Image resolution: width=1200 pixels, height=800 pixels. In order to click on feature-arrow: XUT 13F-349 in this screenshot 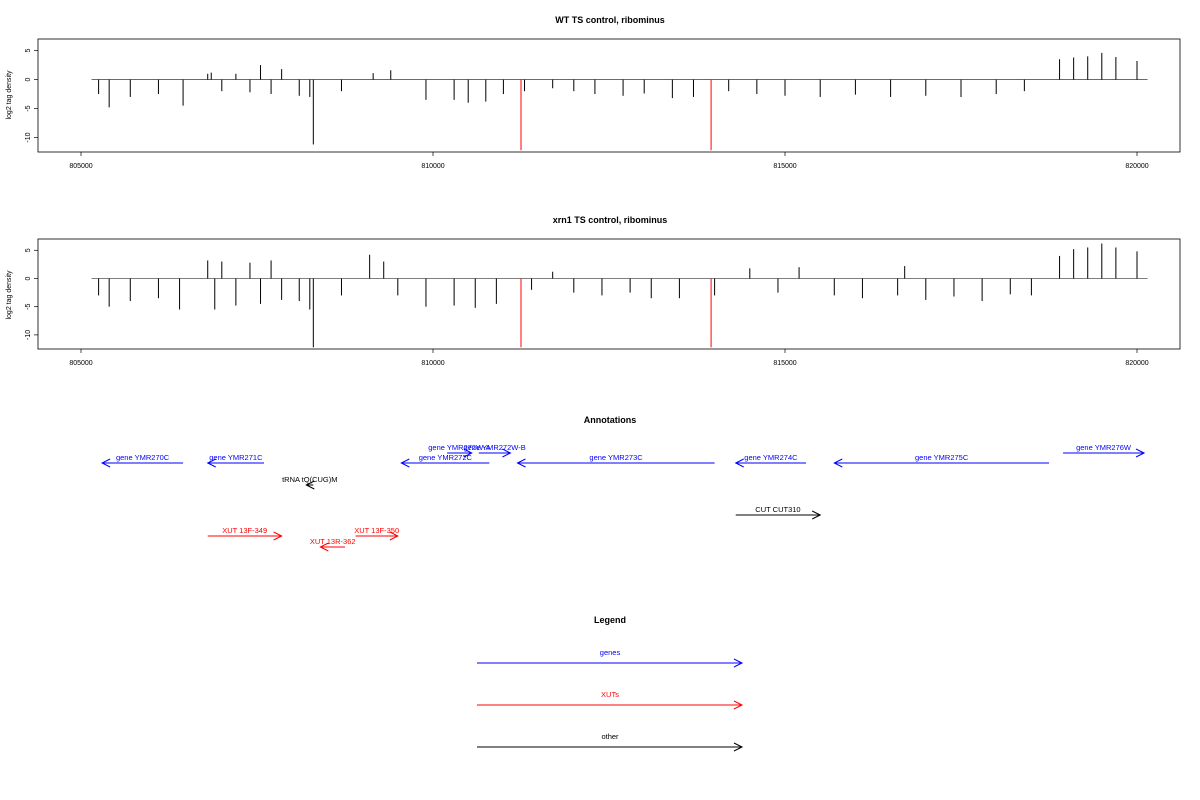, I will do `click(245, 533)`.